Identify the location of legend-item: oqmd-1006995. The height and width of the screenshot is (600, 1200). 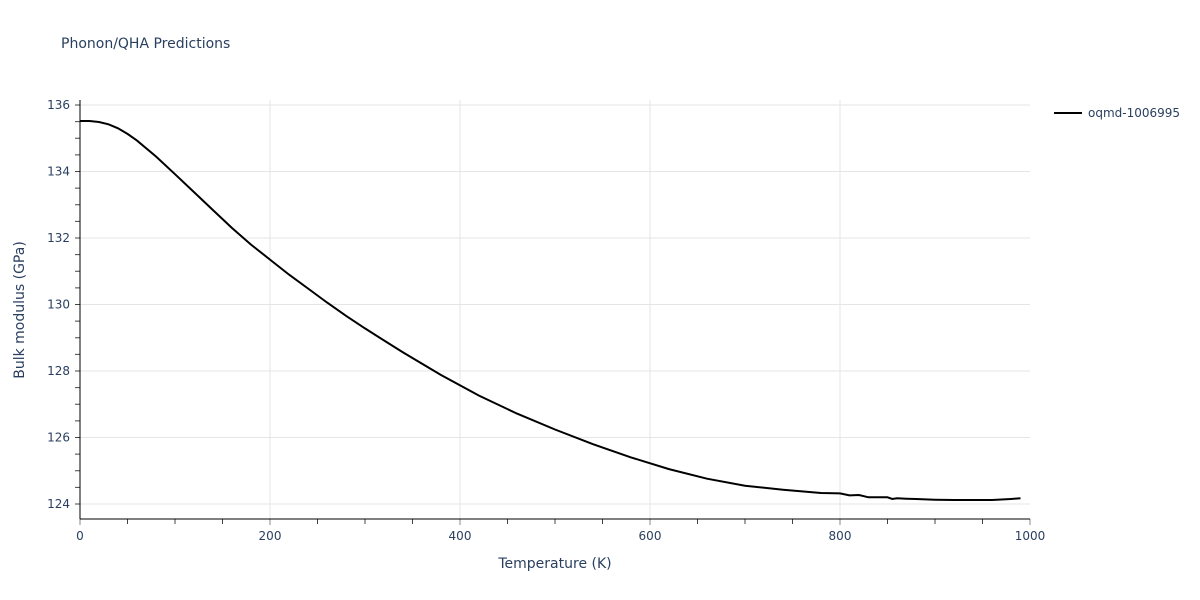
(1117, 113).